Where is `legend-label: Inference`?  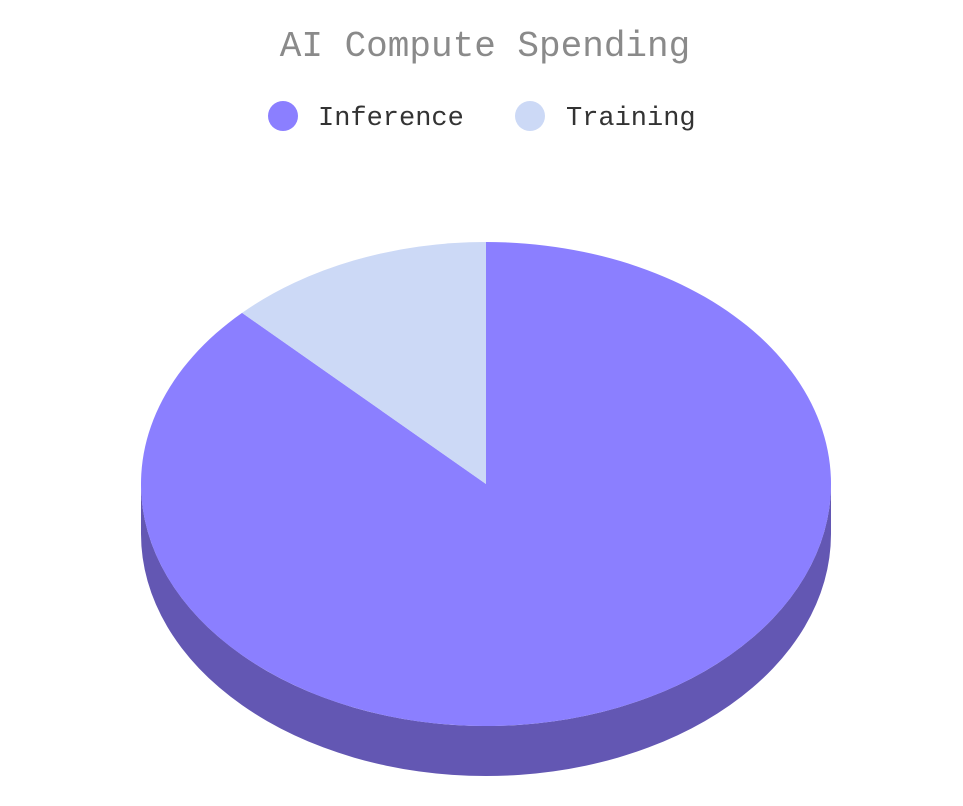
legend-label: Inference is located at coordinates (391, 119).